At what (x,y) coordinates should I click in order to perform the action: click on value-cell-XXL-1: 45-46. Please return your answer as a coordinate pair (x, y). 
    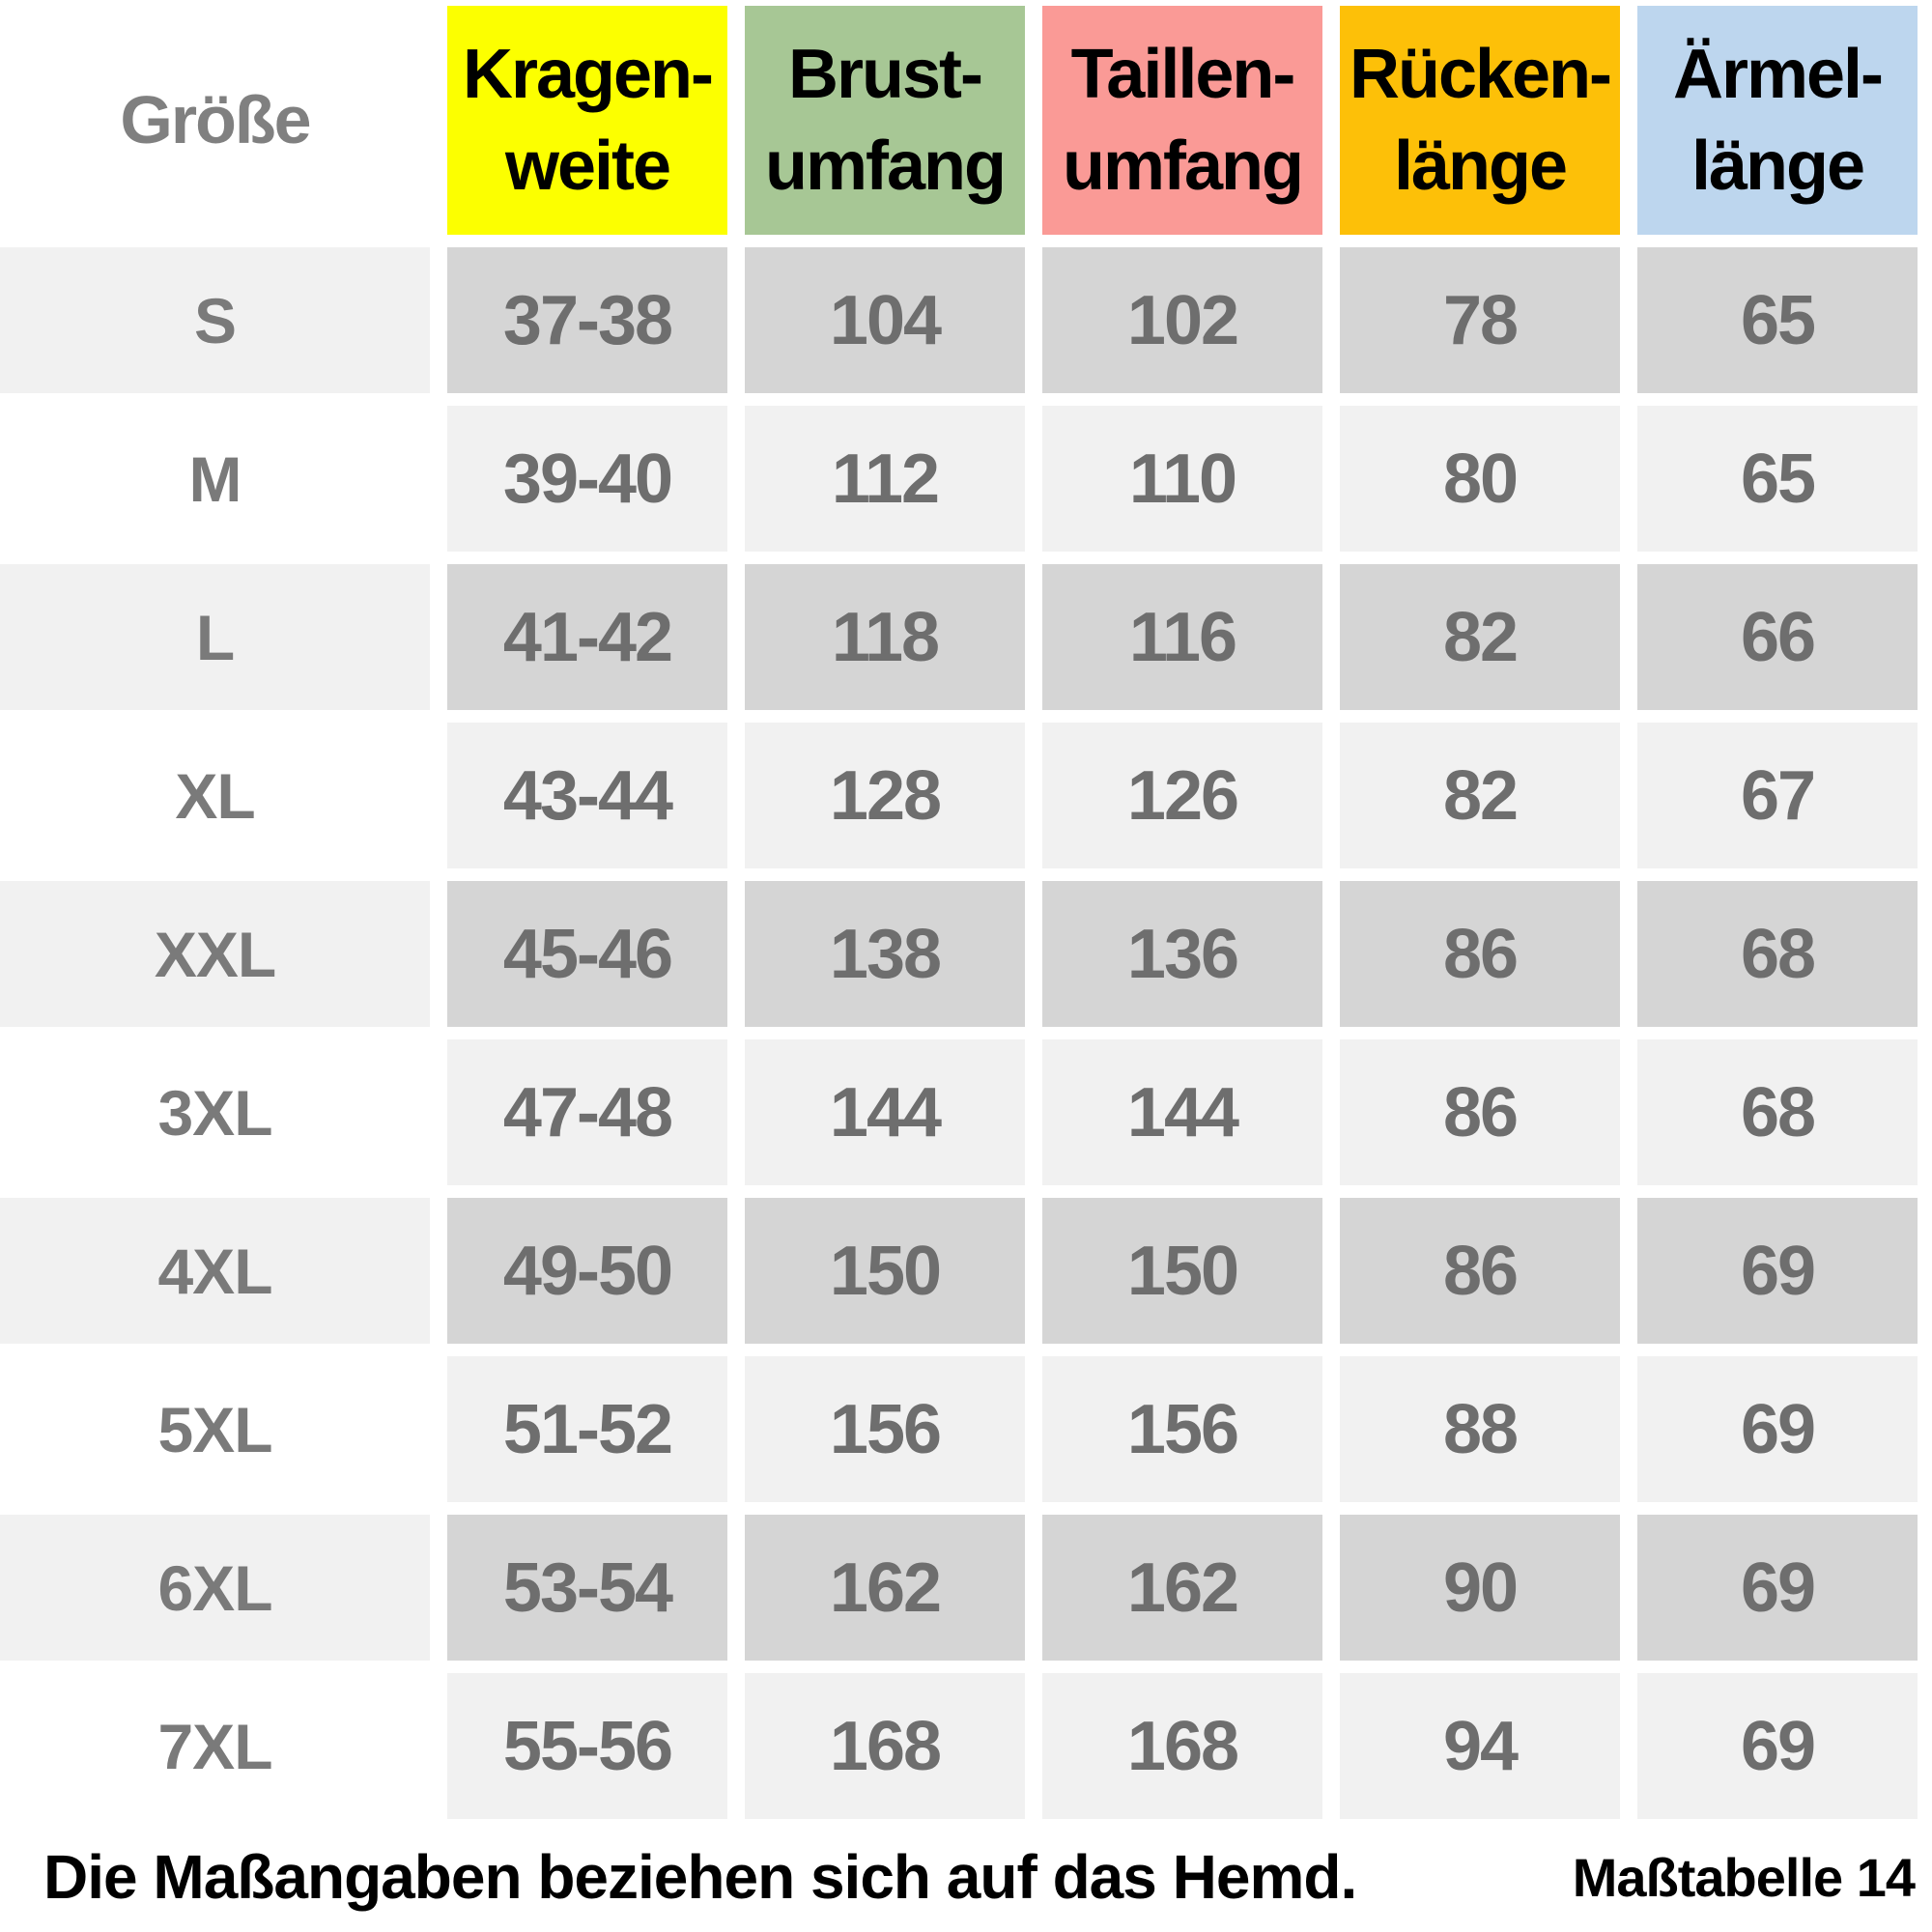
    Looking at the image, I should click on (587, 954).